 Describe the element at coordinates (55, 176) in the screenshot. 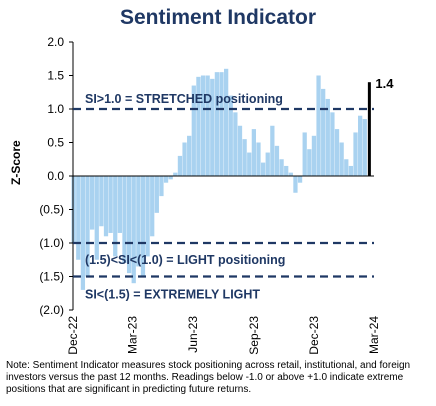

I see `y-tick-label: 0.0` at that location.